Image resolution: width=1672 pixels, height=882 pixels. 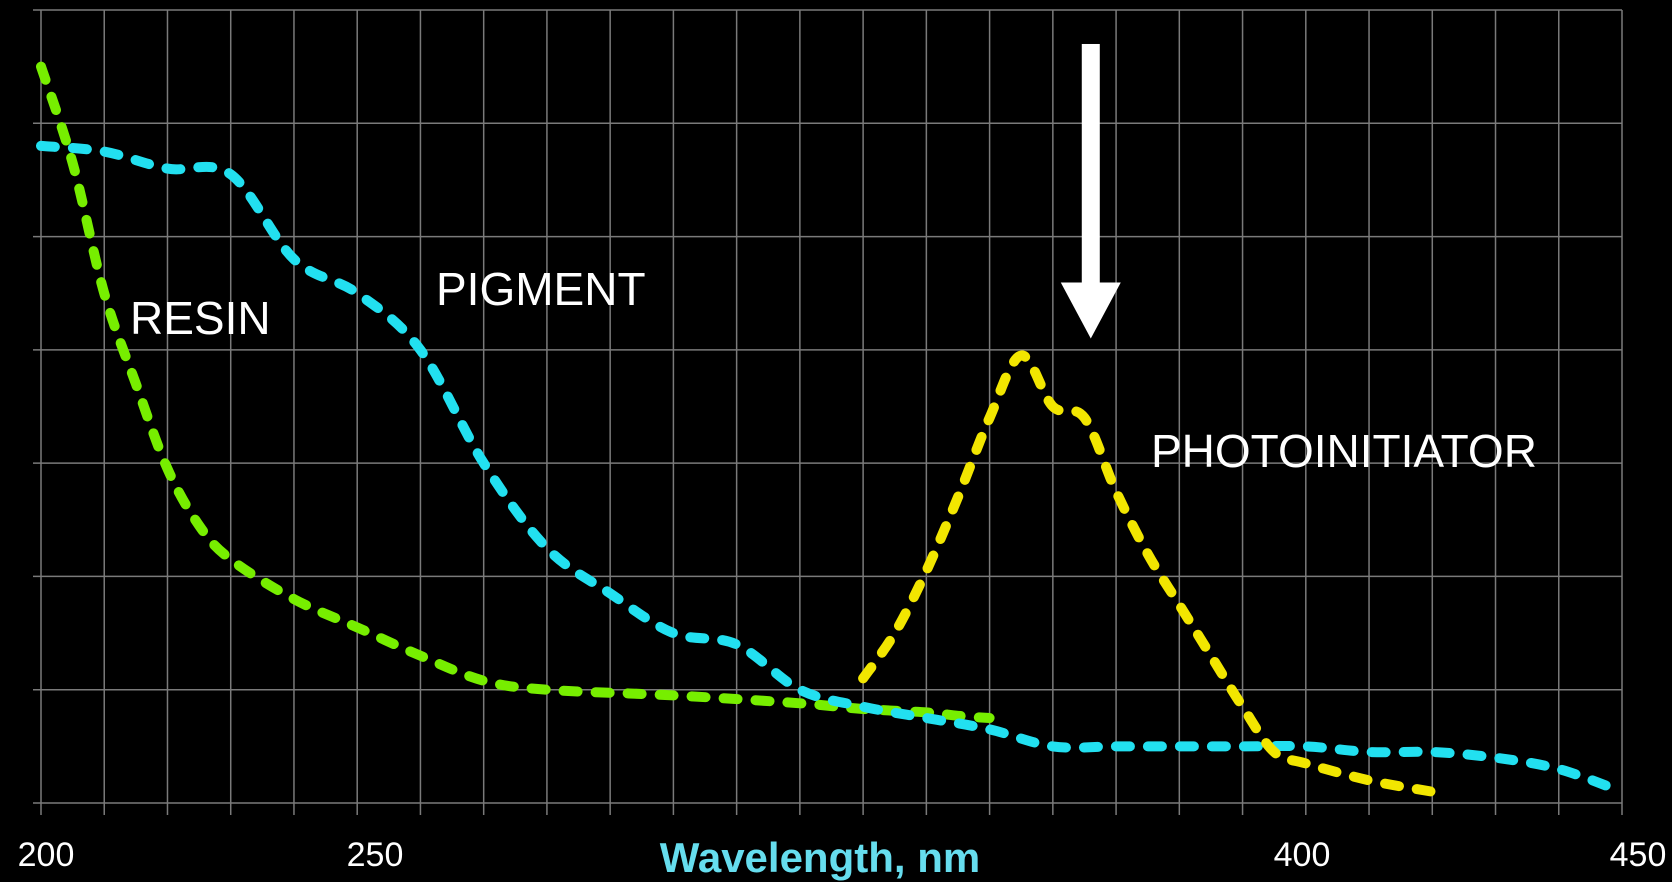 What do you see at coordinates (1344, 451) in the screenshot?
I see `photoinitiator-label: PHOTOINITIATOR` at bounding box center [1344, 451].